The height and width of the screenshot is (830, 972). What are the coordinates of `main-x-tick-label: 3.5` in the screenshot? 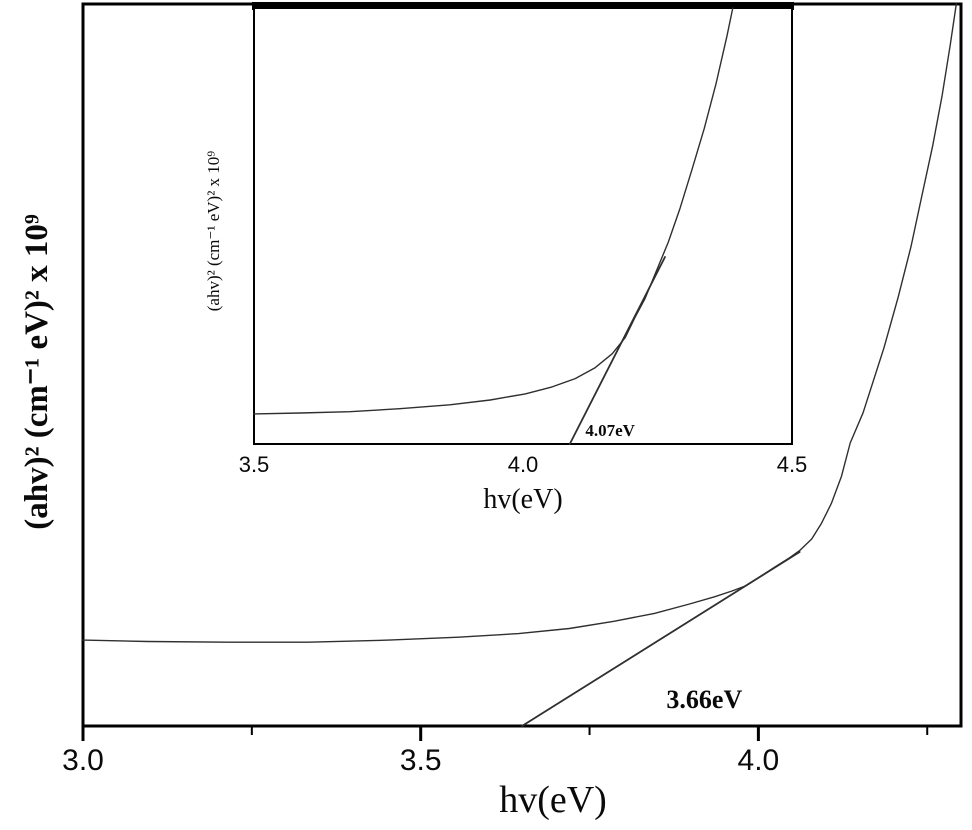 It's located at (420, 760).